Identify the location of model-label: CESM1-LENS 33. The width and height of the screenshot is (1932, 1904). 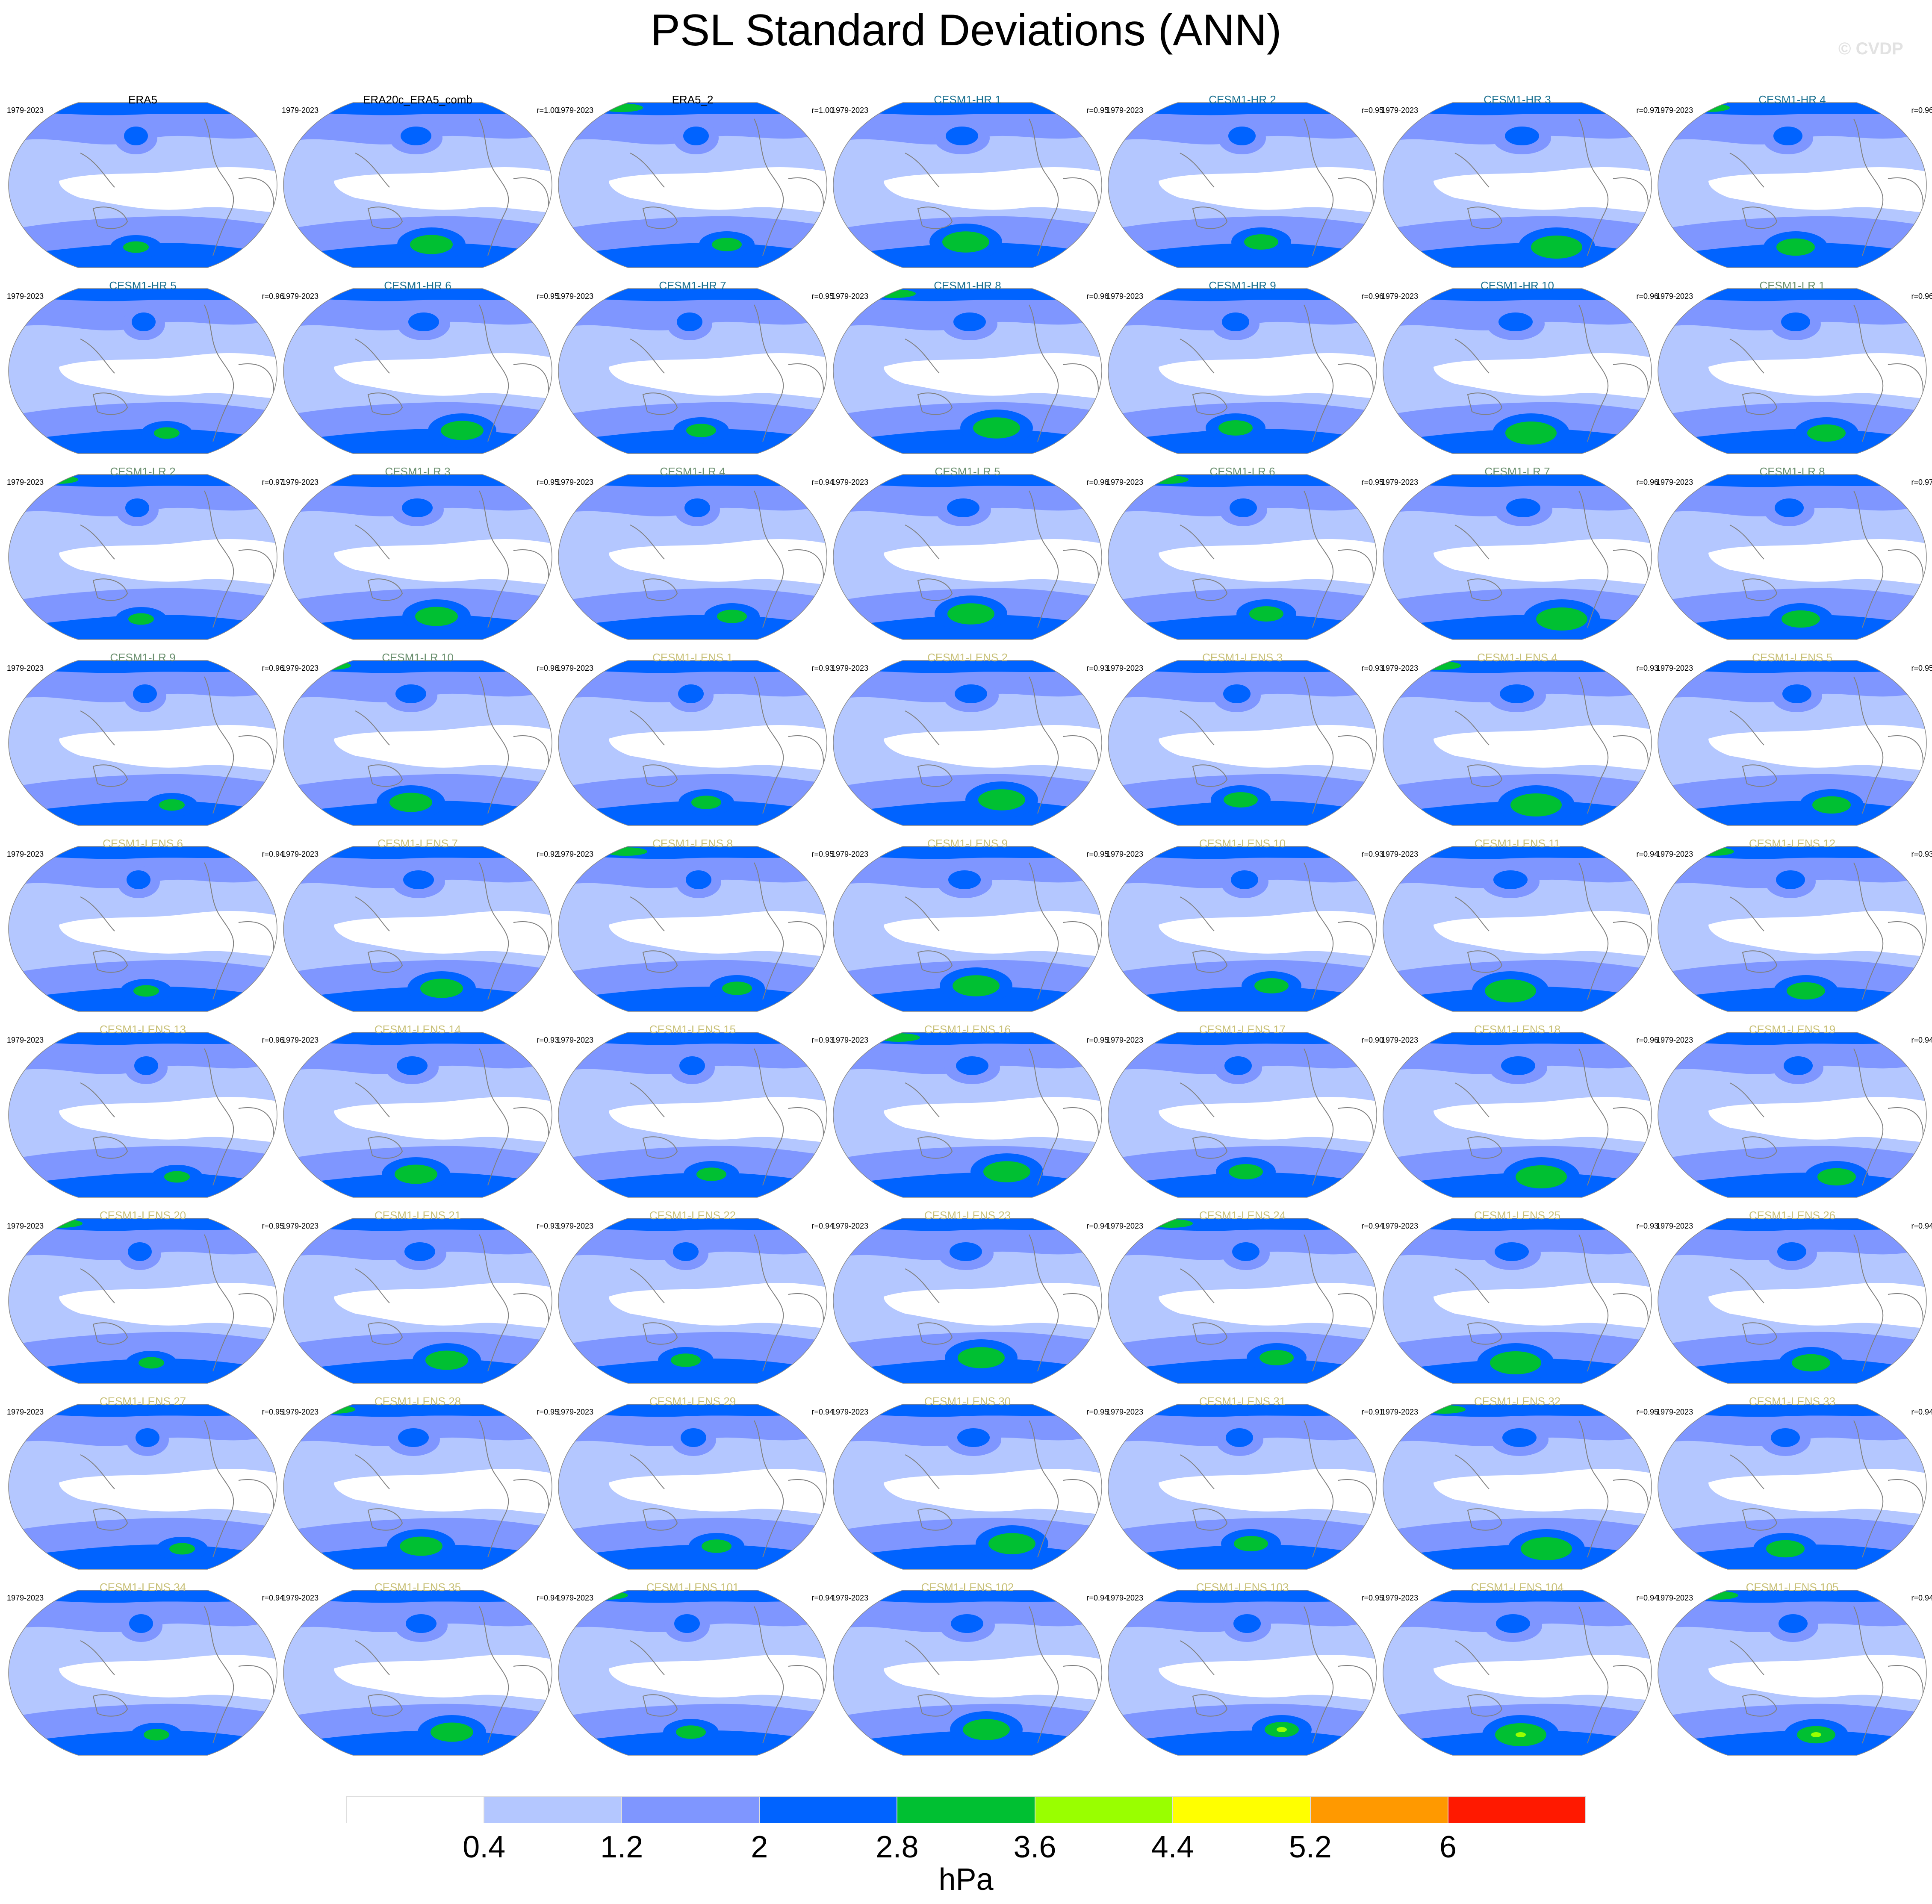
(1793, 1401).